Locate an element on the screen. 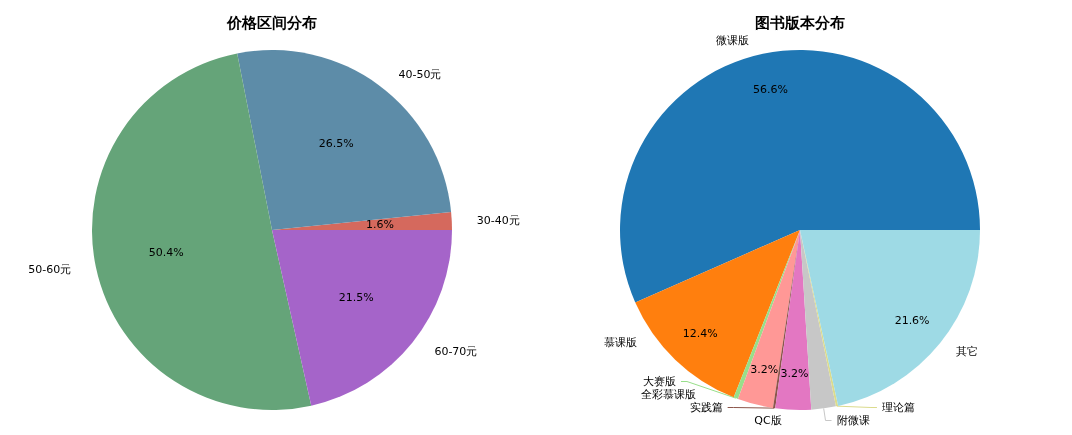  slice-label: QC版 is located at coordinates (768, 420).